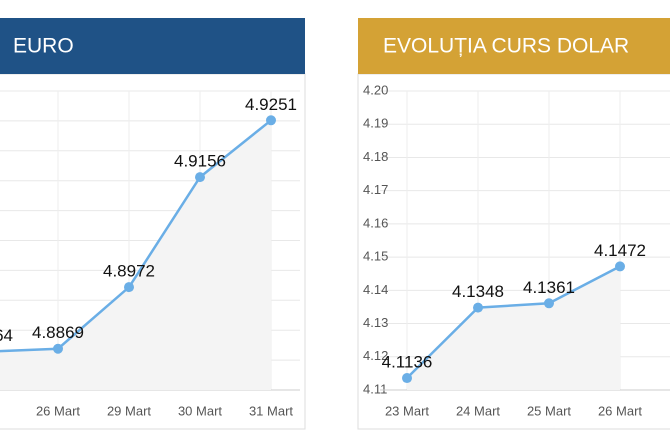 The width and height of the screenshot is (670, 447). I want to click on y-tick-label: 4.11, so click(375, 388).